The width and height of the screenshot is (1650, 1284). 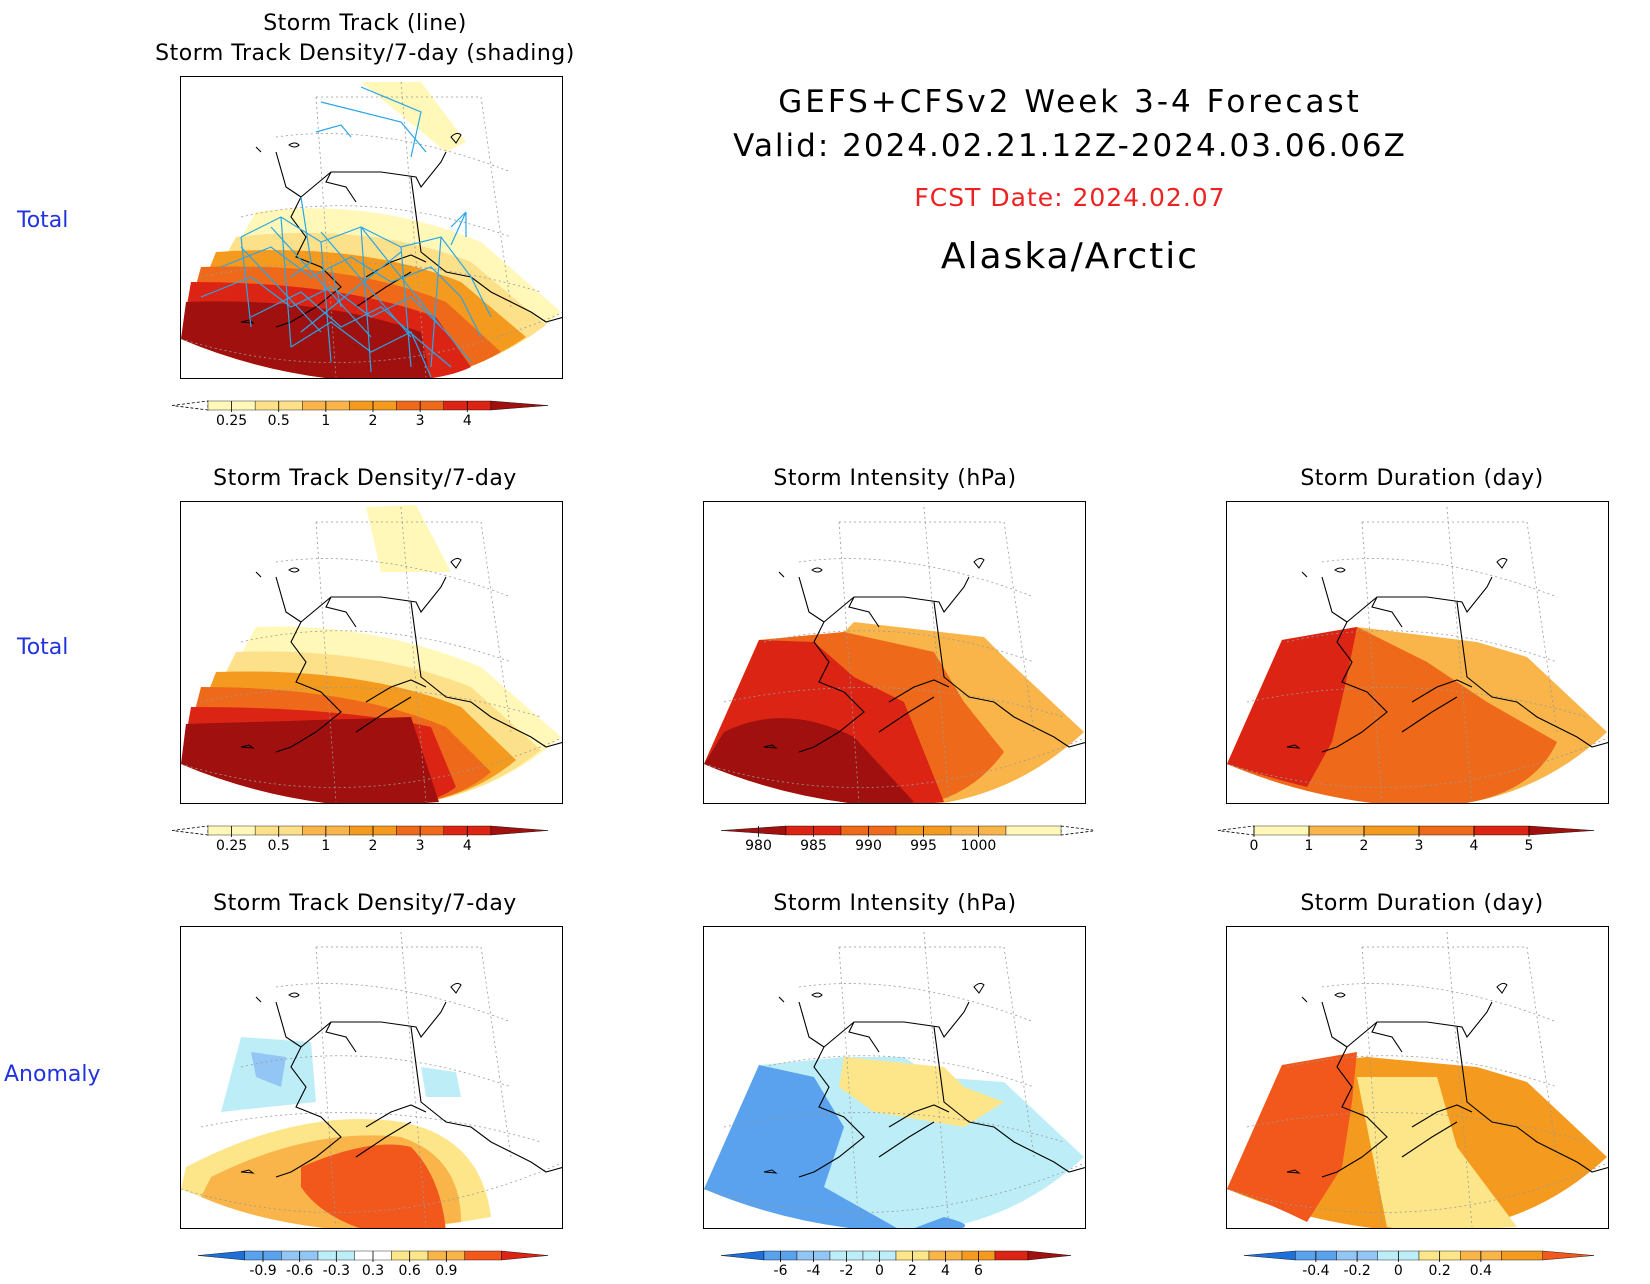 What do you see at coordinates (758, 846) in the screenshot?
I see `colorbar-tick-label: 980` at bounding box center [758, 846].